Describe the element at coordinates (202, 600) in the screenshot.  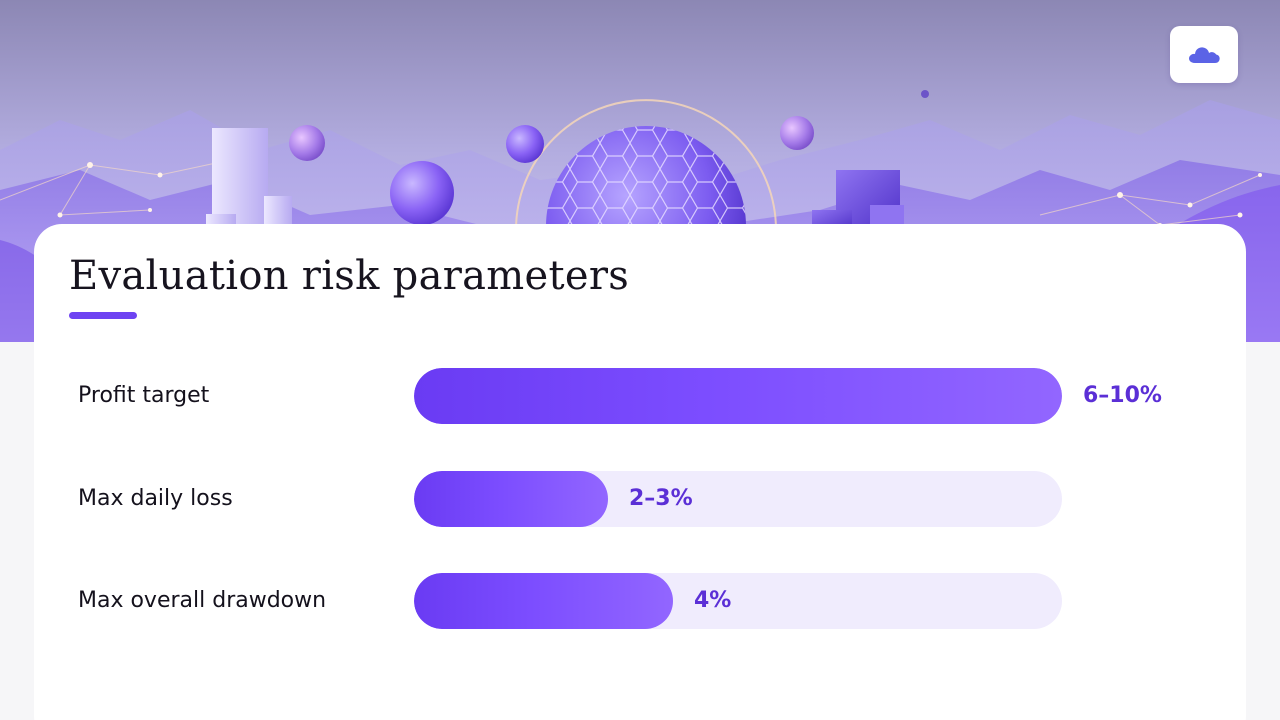
I see `bar-category-label: Max overall drawdown` at that location.